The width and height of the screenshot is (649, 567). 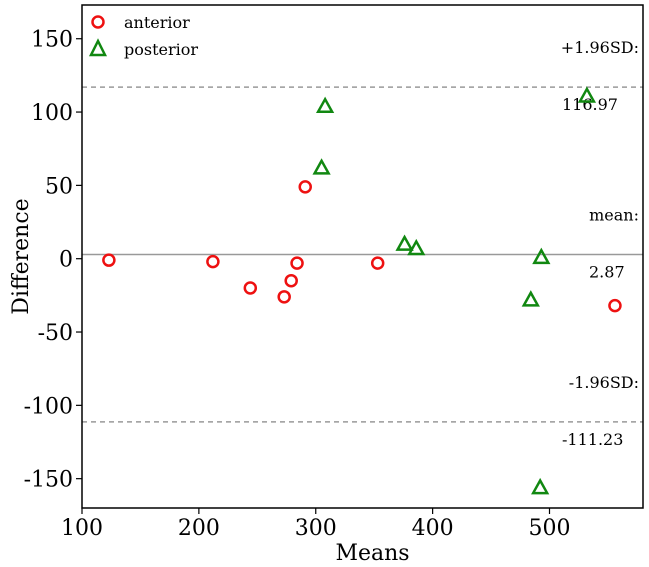 I want to click on y-tick-label: 0, so click(x=66, y=260).